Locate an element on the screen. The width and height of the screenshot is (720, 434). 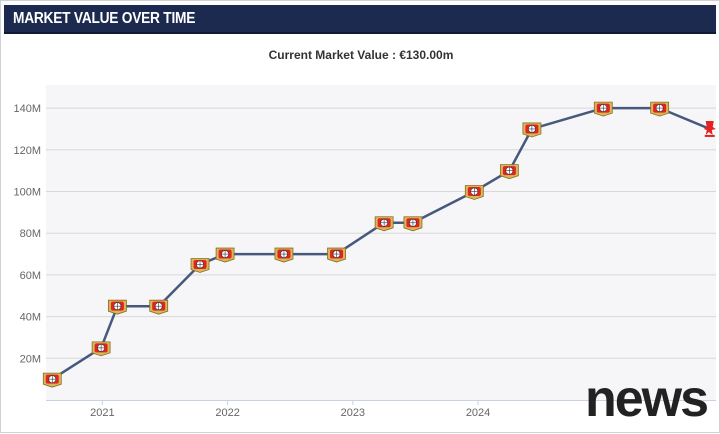
x-tick-label: 2024 is located at coordinates (478, 413).